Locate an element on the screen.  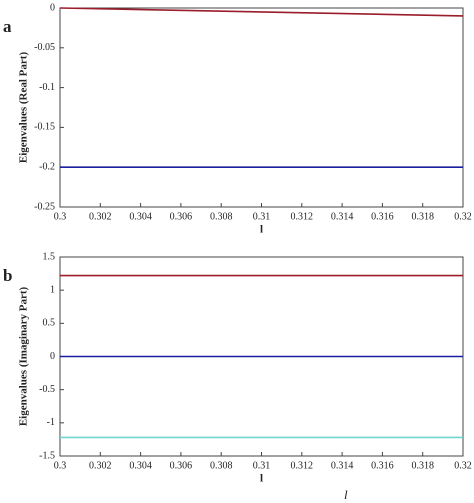
y-tick-label: -0.05 is located at coordinates (44, 47).